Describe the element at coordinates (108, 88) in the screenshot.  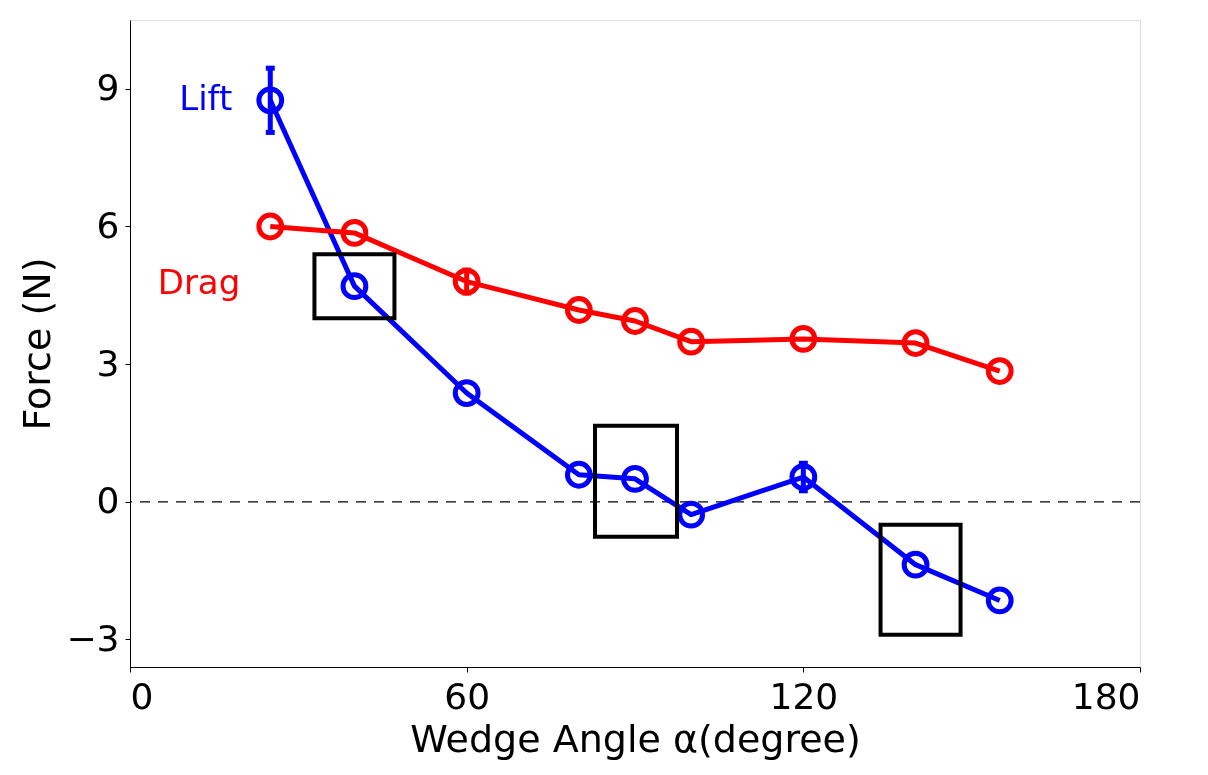
I see `y-tick-label: 9` at that location.